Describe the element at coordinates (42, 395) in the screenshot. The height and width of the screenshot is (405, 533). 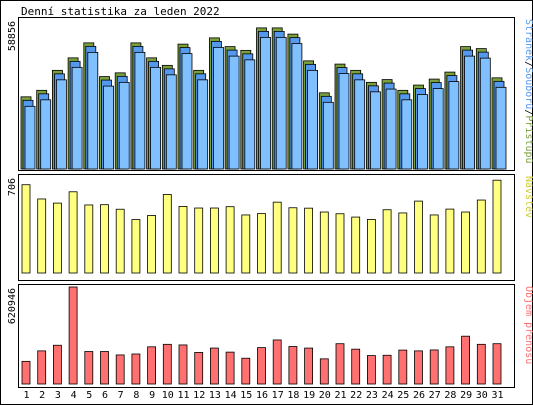
I see `x-tick-label-day-2: 2` at that location.